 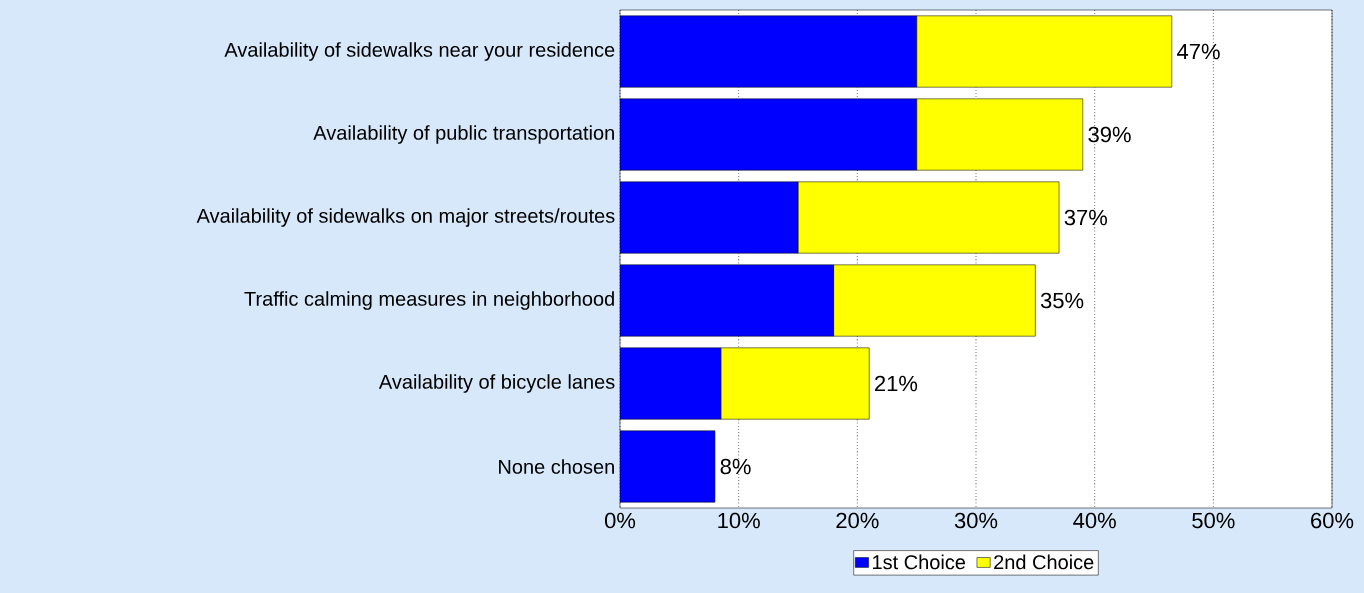 I want to click on y-tick-label: Availability of sidewalks near your residence, so click(x=419, y=51).